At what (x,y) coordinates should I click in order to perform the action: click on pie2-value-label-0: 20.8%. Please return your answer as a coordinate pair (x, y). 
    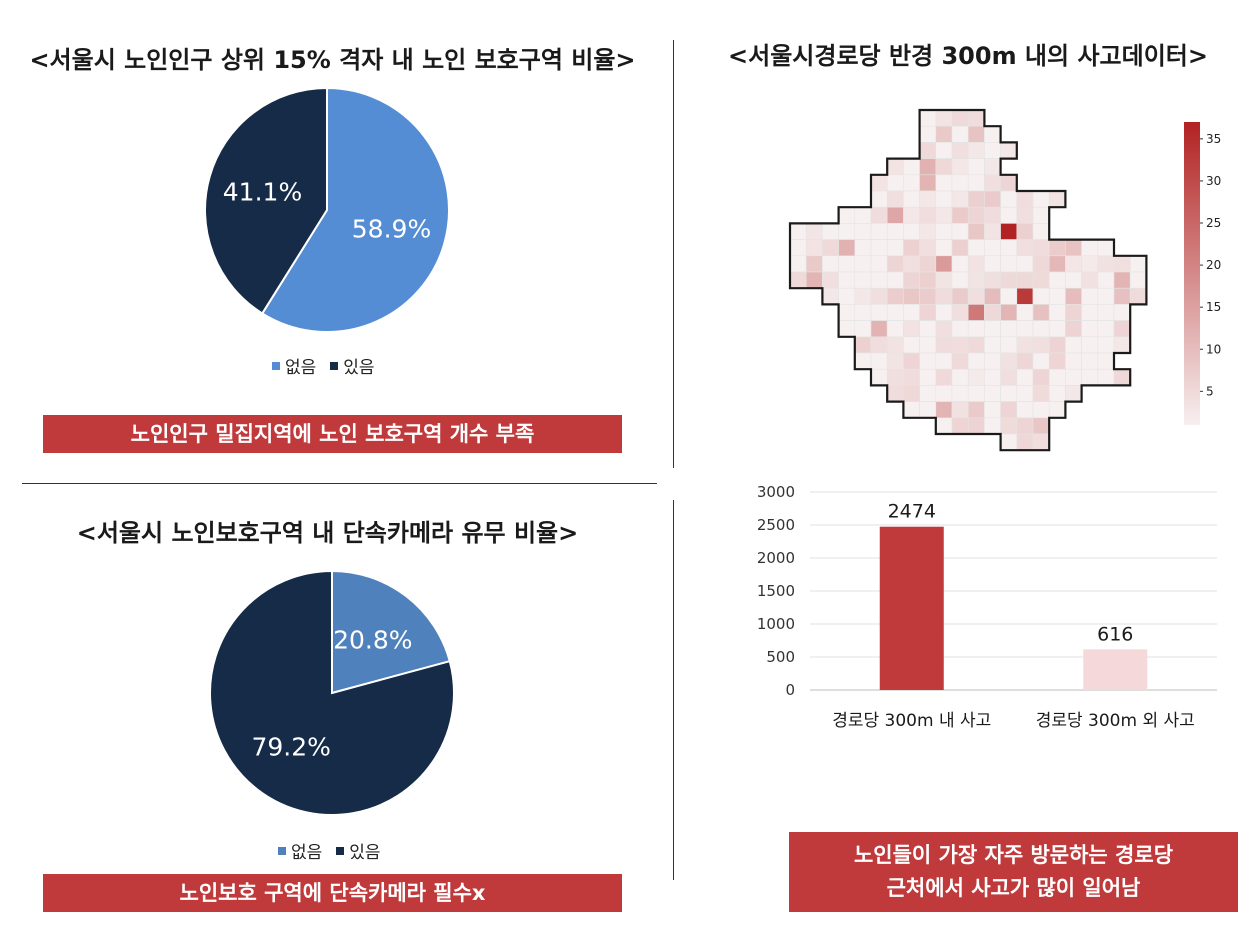
    Looking at the image, I should click on (372, 640).